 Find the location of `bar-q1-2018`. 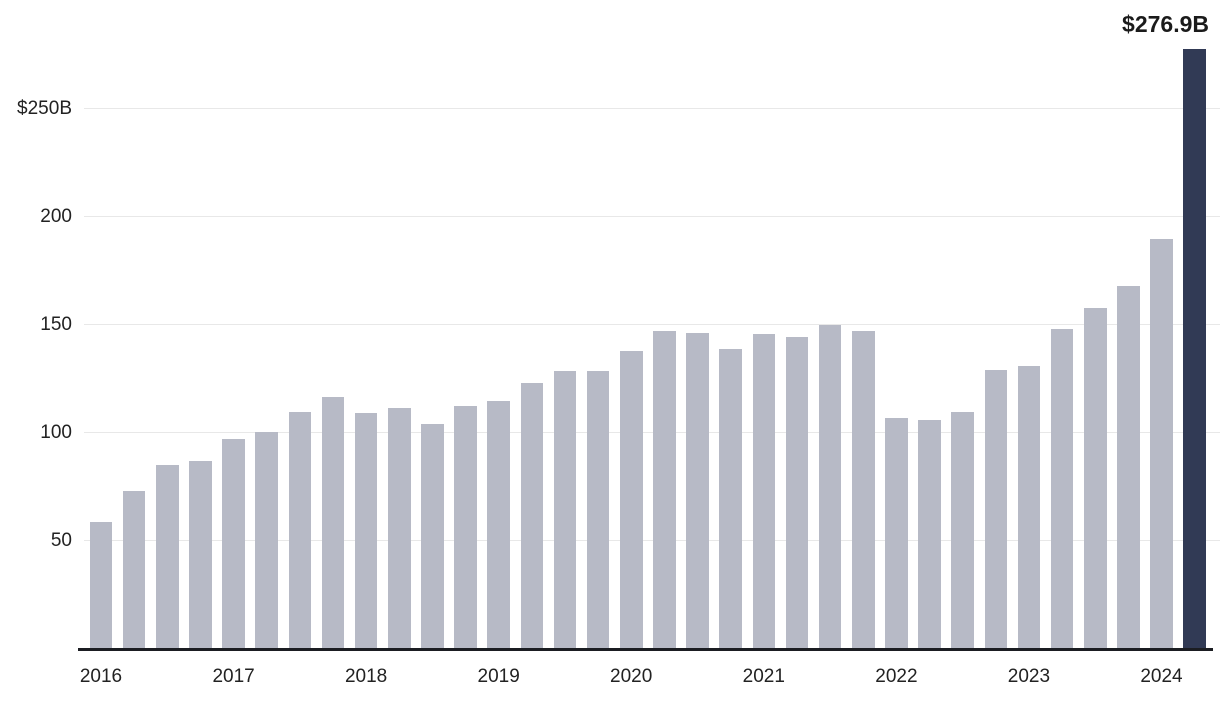

bar-q1-2018 is located at coordinates (366, 530).